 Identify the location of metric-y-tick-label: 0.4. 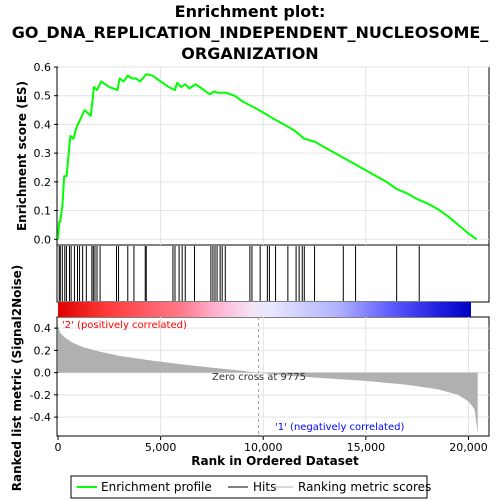
(43, 328).